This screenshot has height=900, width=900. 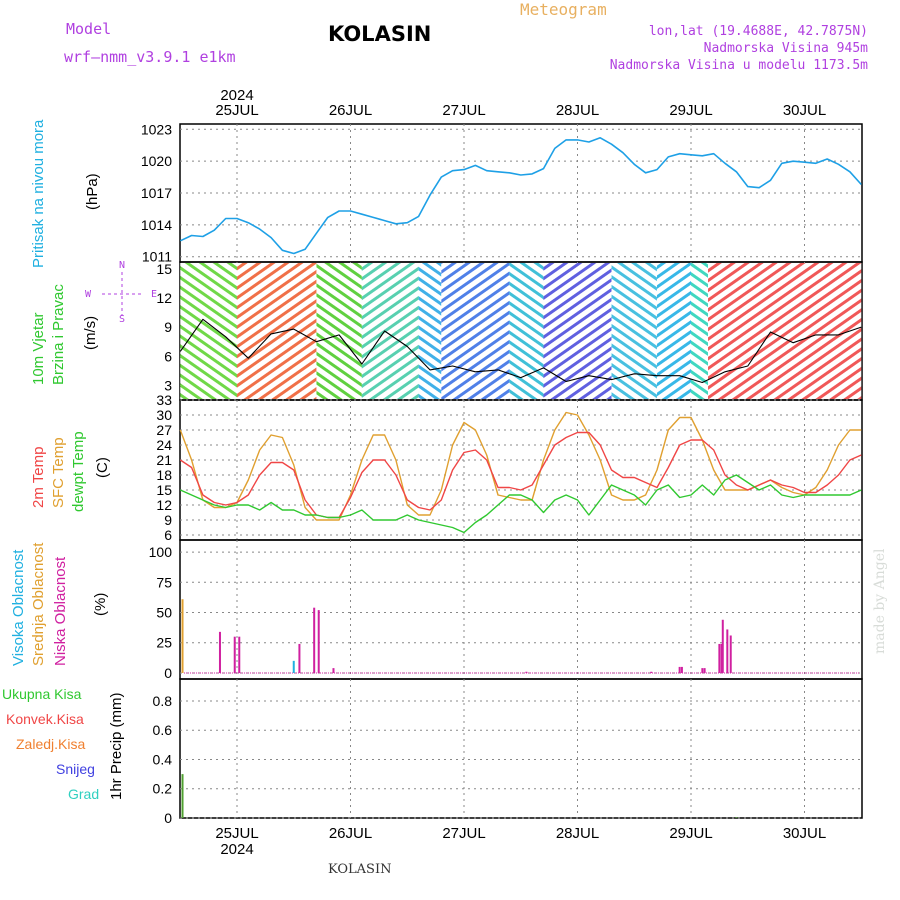 I want to click on date-bottom-3: 28JUL, so click(x=577, y=833).